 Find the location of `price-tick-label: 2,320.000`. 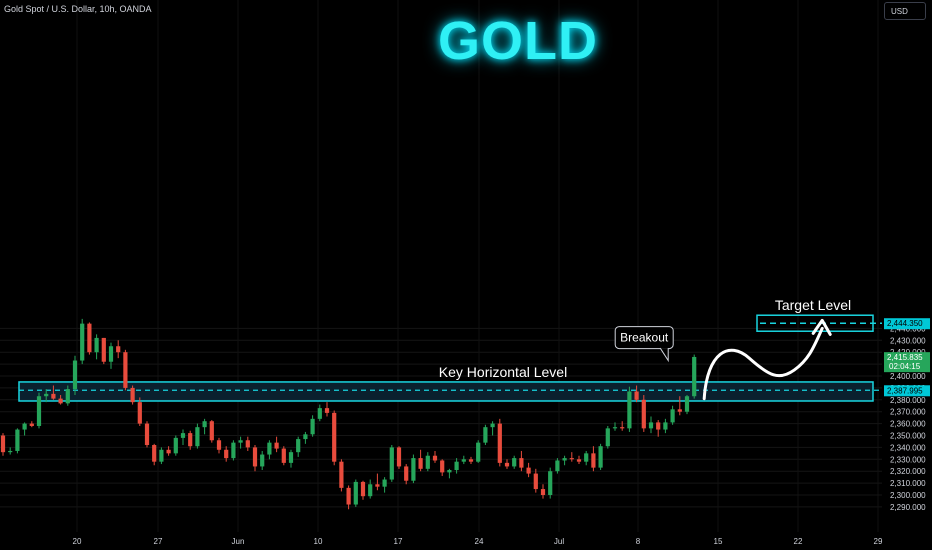

price-tick-label: 2,320.000 is located at coordinates (908, 471).